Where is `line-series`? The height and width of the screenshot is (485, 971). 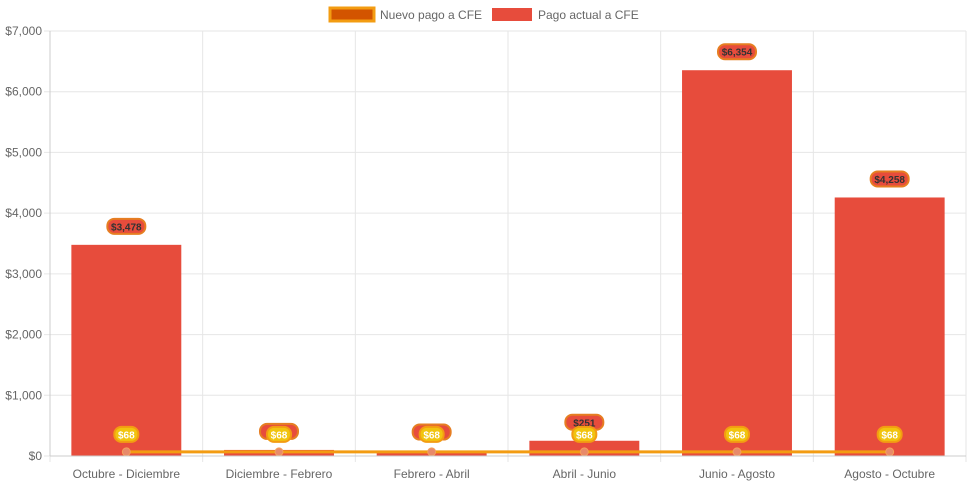 line-series is located at coordinates (508, 452).